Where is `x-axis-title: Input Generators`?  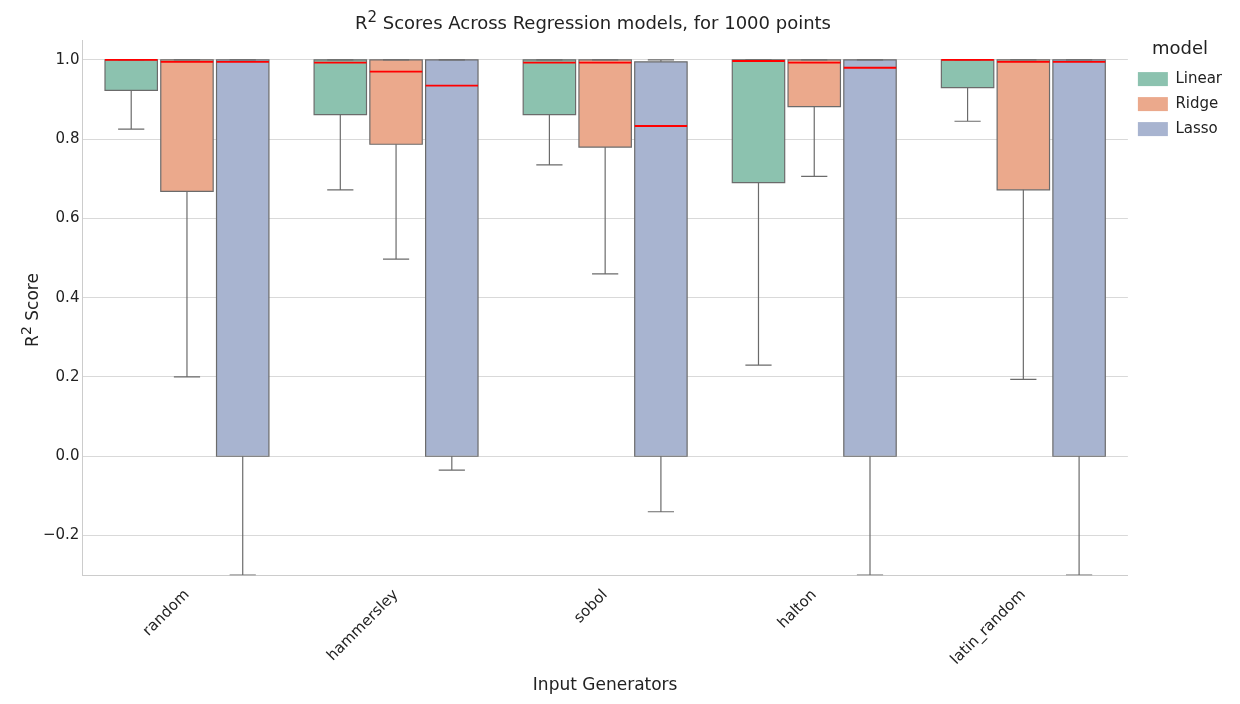 x-axis-title: Input Generators is located at coordinates (605, 684).